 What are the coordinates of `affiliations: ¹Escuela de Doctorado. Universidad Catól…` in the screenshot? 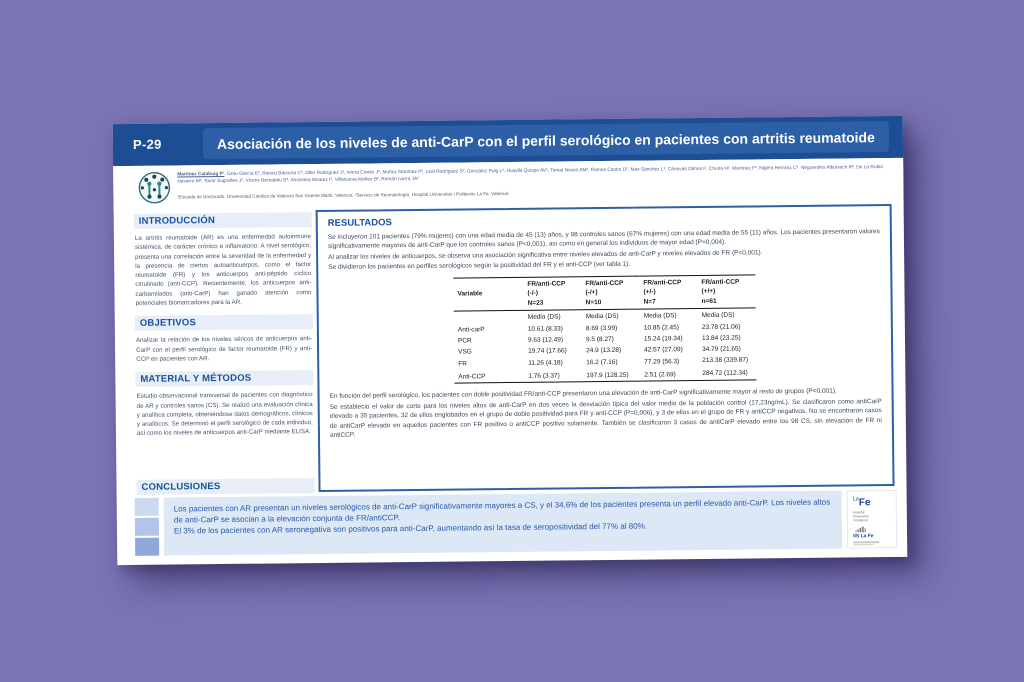 It's located at (343, 195).